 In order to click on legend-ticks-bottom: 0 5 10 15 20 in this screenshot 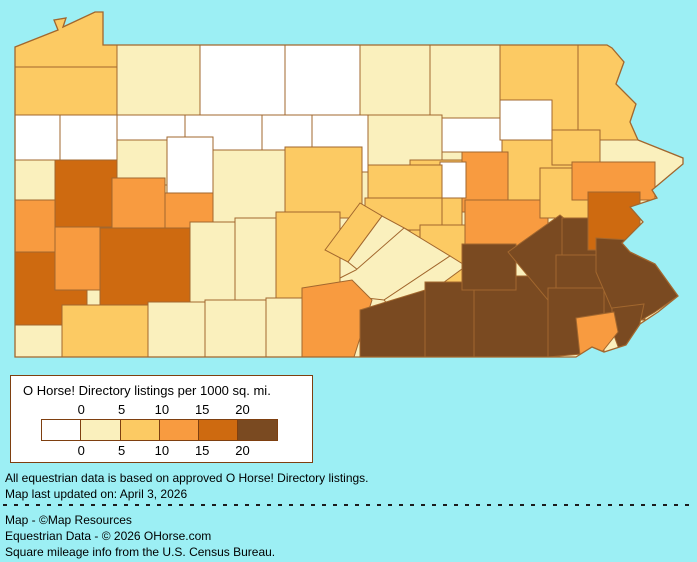, I will do `click(161, 450)`.